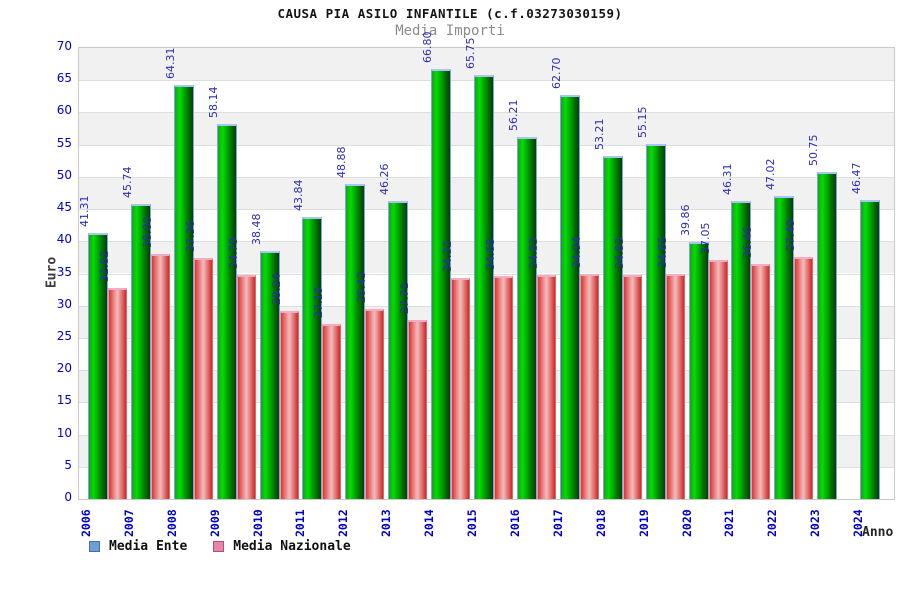 The width and height of the screenshot is (900, 600). What do you see at coordinates (64, 207) in the screenshot?
I see `y-tick-45: 45` at bounding box center [64, 207].